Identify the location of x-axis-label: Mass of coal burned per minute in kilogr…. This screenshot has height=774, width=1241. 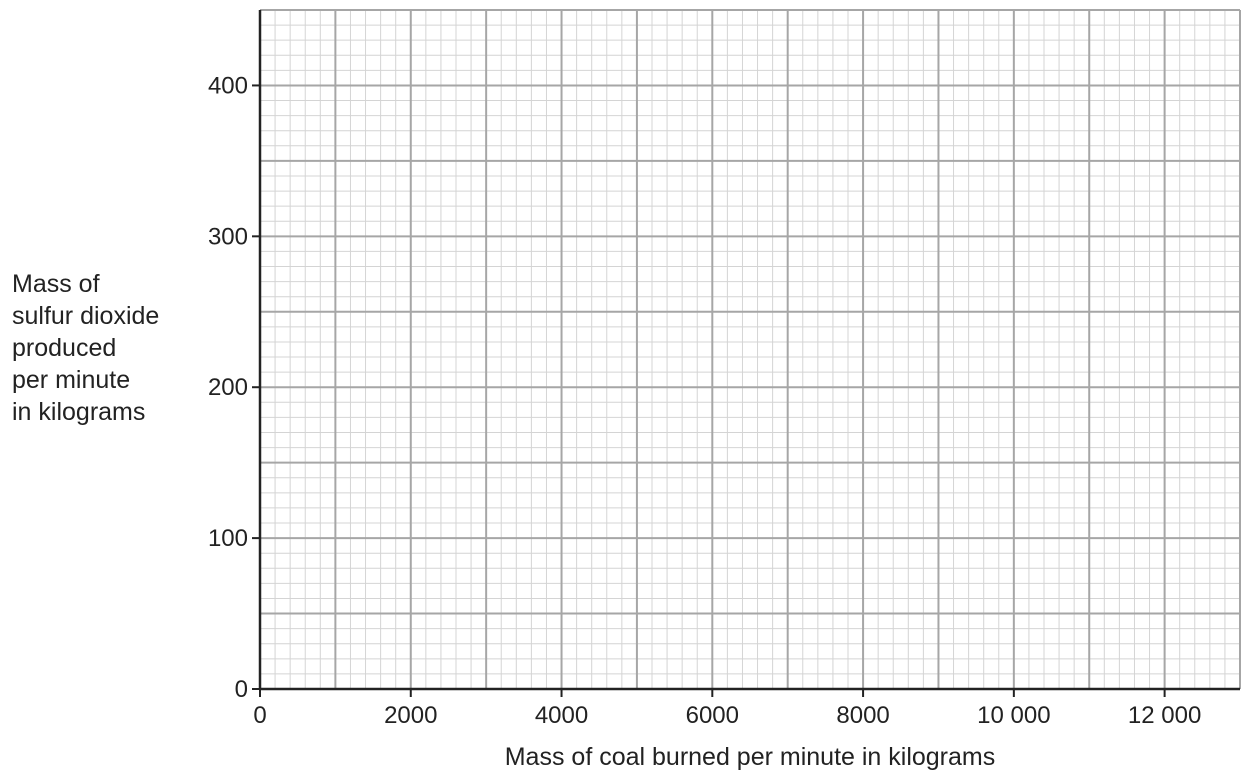
(750, 757).